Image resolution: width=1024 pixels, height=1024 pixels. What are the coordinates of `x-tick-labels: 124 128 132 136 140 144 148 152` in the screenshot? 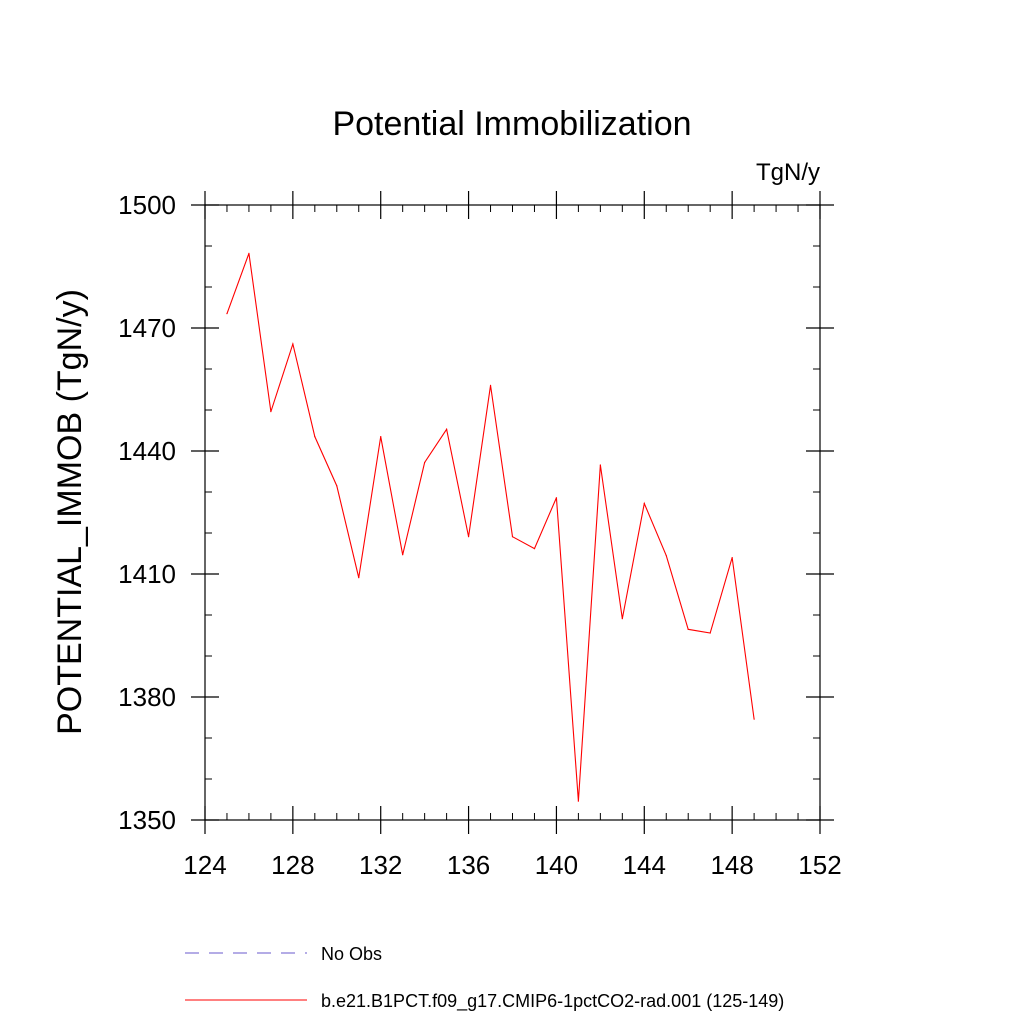 It's located at (512, 865).